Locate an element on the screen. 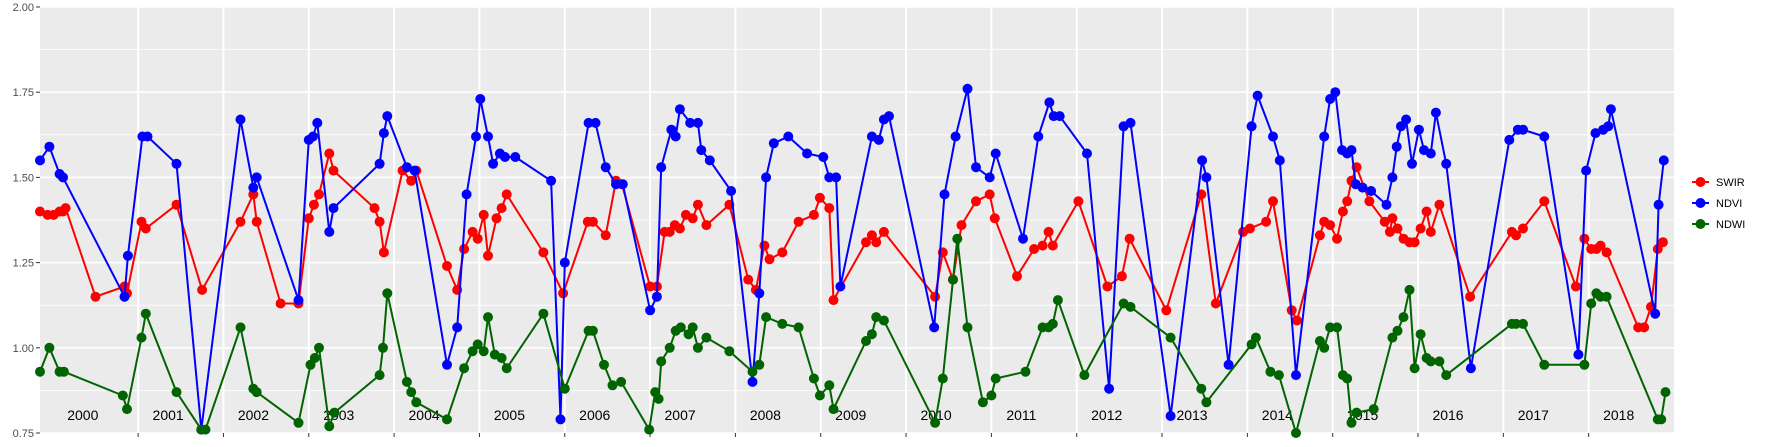 The height and width of the screenshot is (447, 1773). year-label: 2006 is located at coordinates (594, 415).